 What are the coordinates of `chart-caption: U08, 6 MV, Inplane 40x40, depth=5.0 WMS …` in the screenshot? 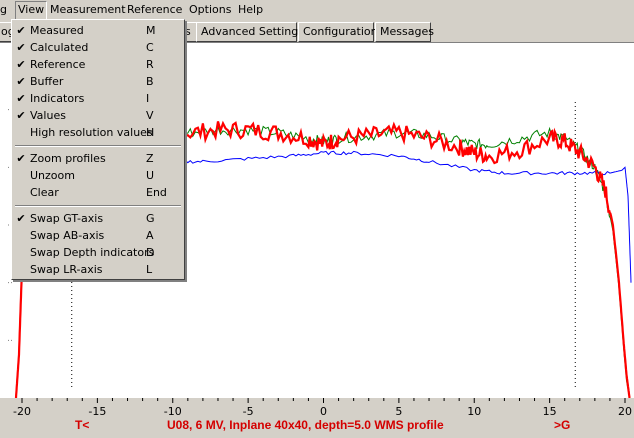 It's located at (305, 425).